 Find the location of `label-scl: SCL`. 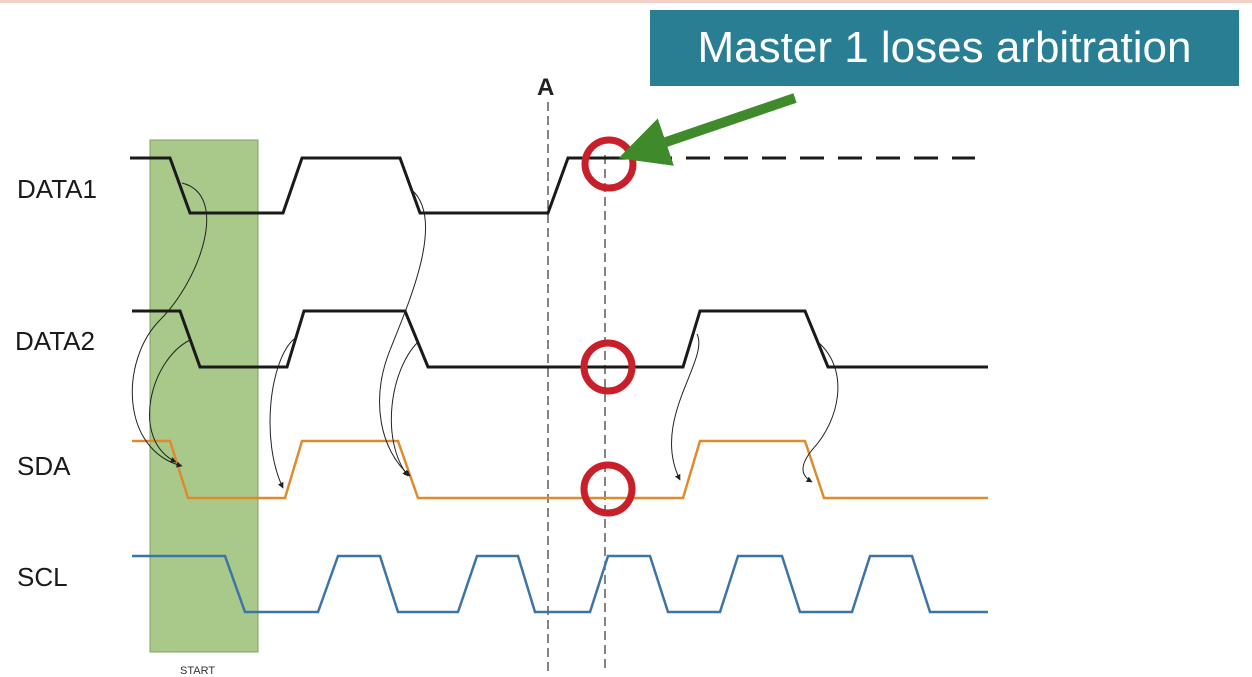

label-scl: SCL is located at coordinates (42, 577).